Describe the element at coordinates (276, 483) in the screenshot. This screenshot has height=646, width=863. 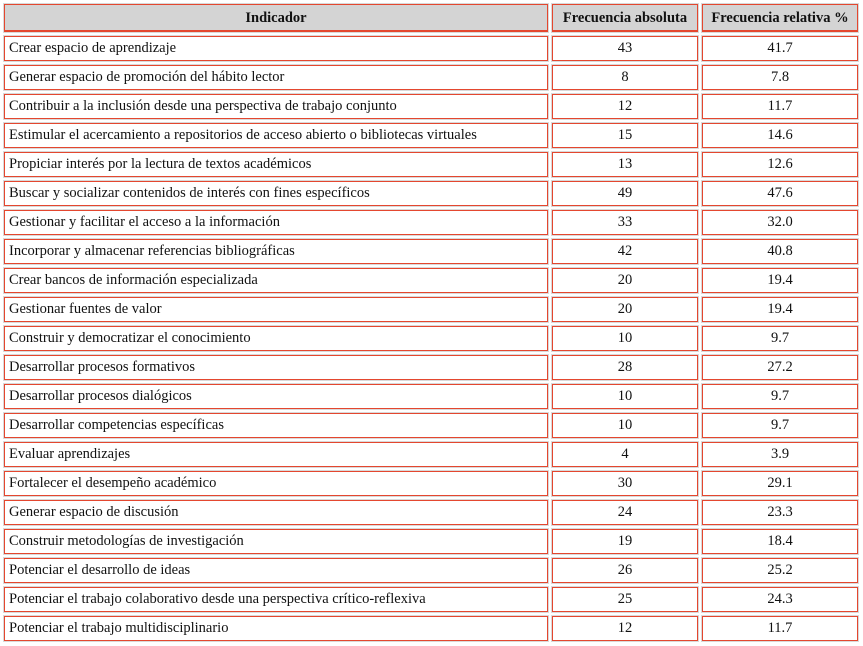
I see `indicator-cell: Fortalecer el desempeño académico` at that location.